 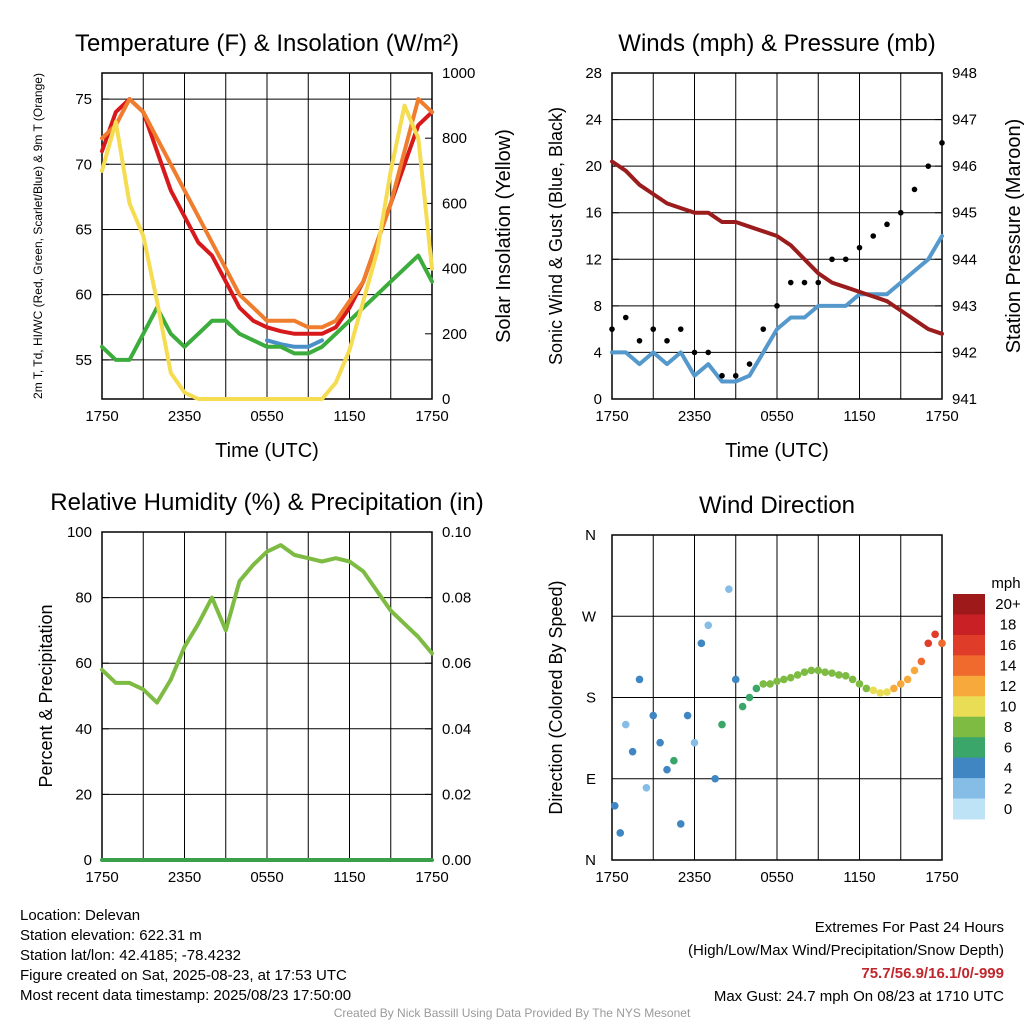 What do you see at coordinates (80, 915) in the screenshot?
I see `location-text: Location: Delevan` at bounding box center [80, 915].